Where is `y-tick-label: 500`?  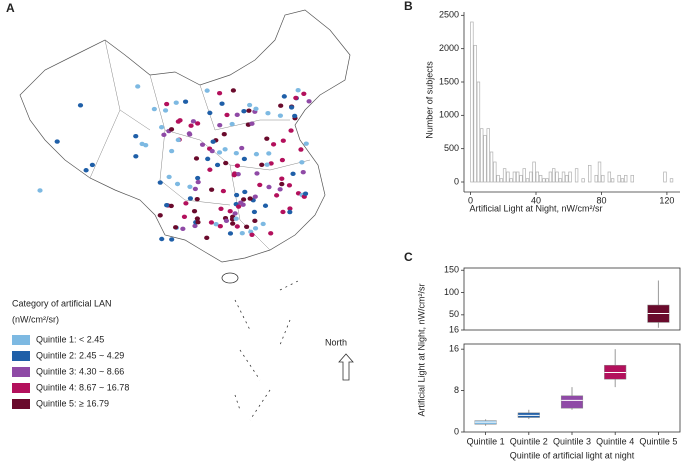 y-tick-label: 500 is located at coordinates (451, 148).